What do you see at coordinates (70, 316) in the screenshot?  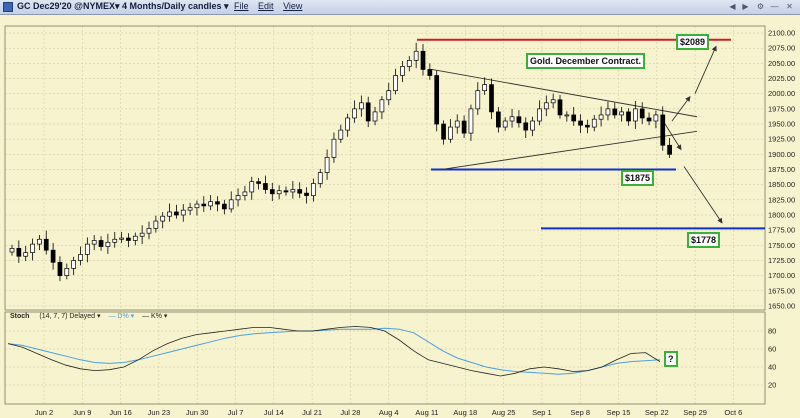 I see `stoch-params: (14, 7, 7) Delayed ▾` at bounding box center [70, 316].